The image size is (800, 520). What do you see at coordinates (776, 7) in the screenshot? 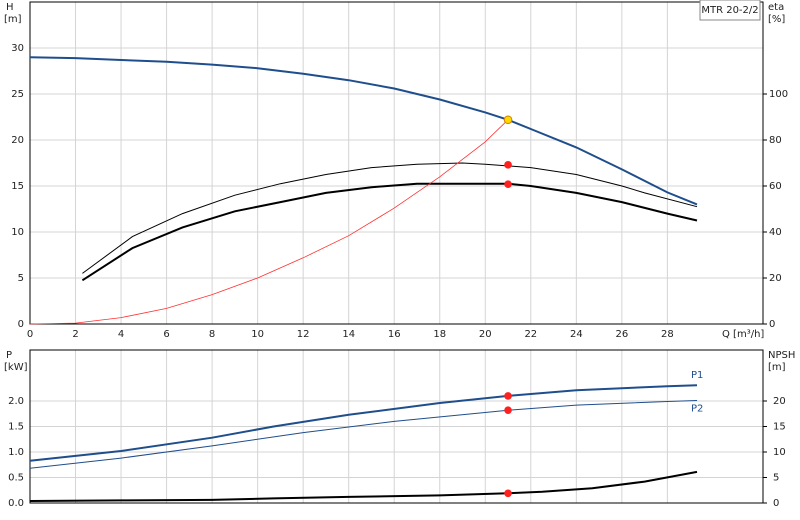
I see `y2-axis-label: eta` at bounding box center [776, 7].